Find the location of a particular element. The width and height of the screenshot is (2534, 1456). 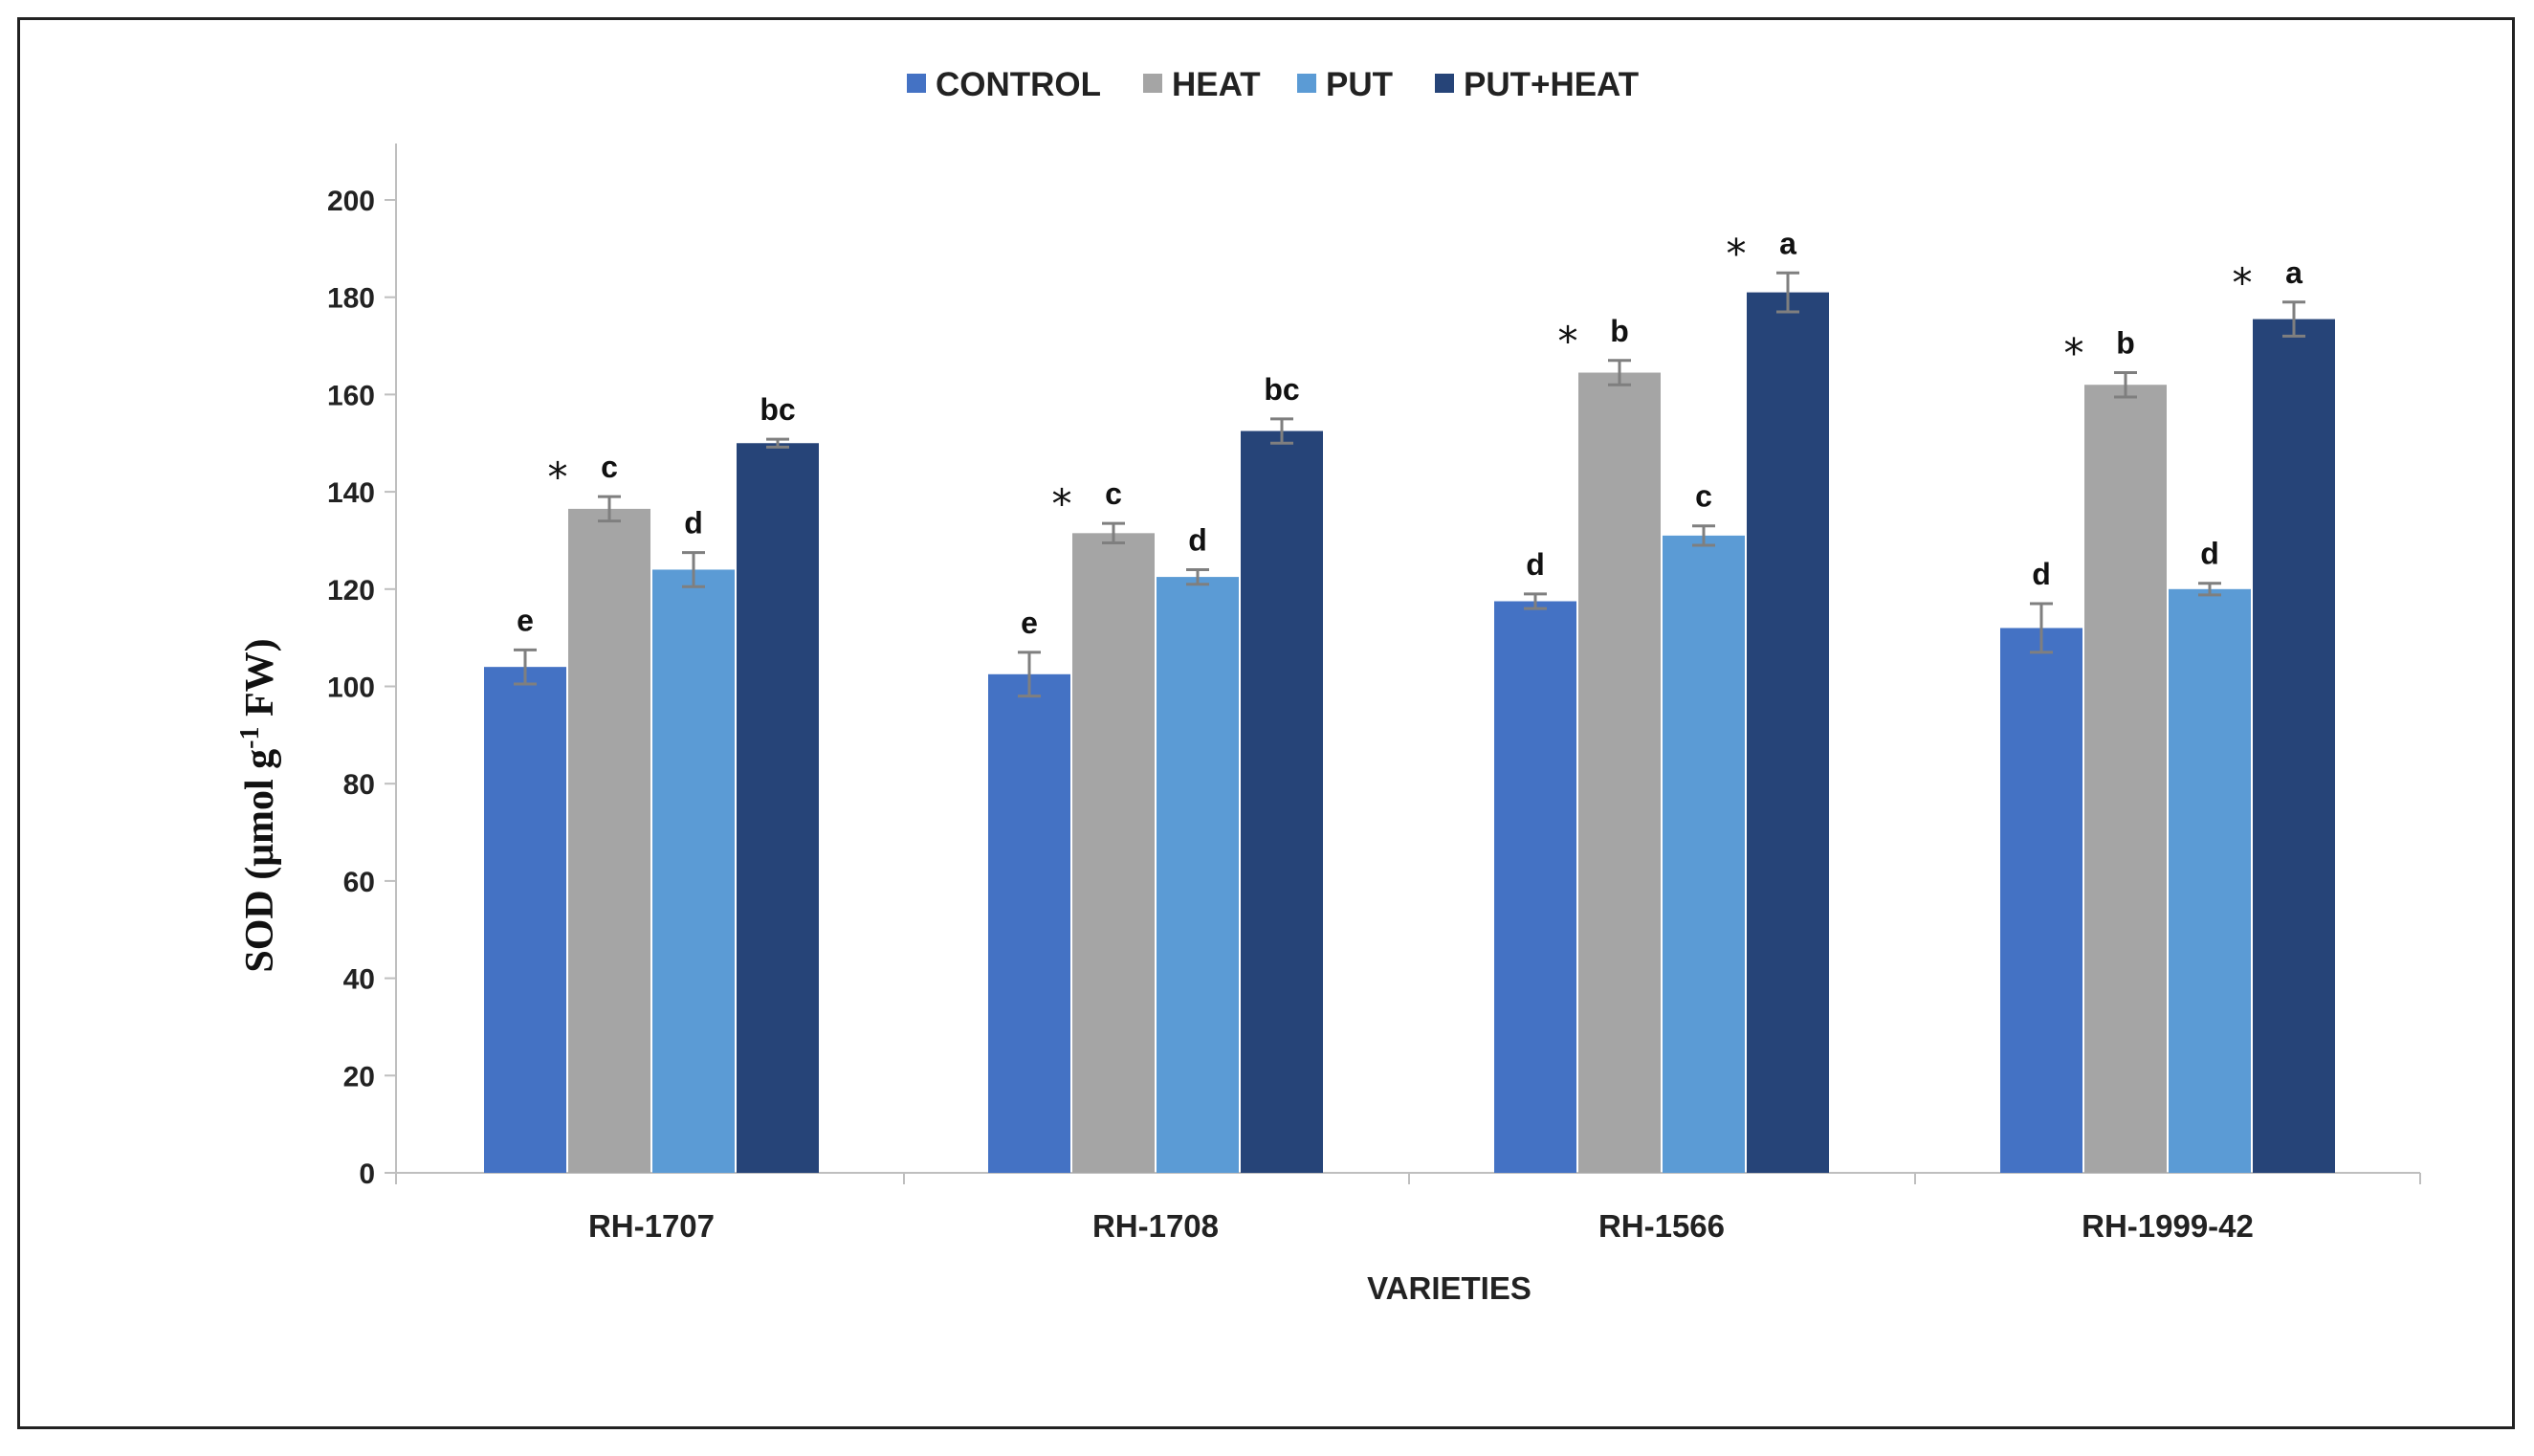

y-axis-title-suffix: FW) is located at coordinates (260, 682).